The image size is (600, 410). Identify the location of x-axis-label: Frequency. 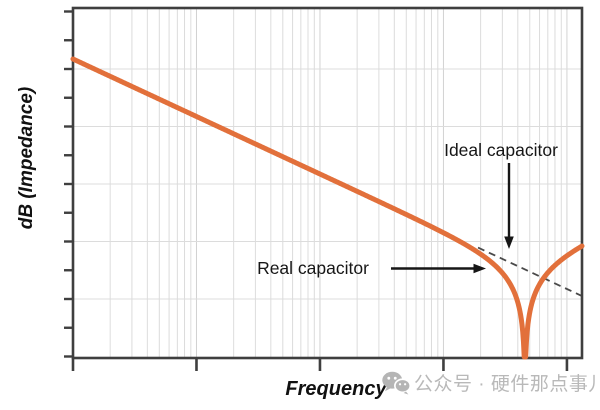
(336, 389).